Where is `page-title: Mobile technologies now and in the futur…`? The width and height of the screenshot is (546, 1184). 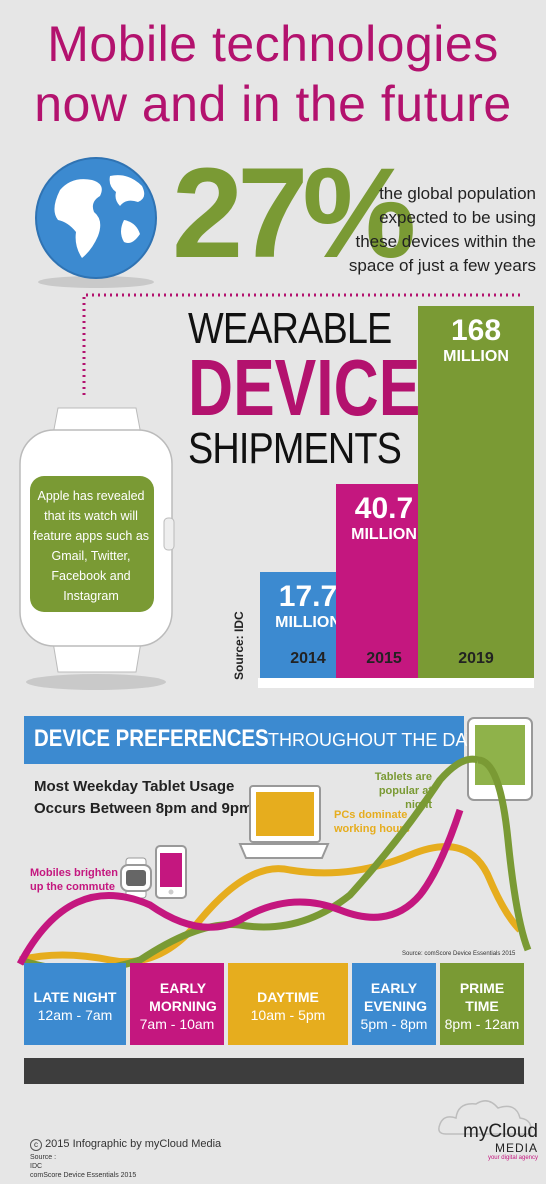
page-title: Mobile technologies now and in the futur… is located at coordinates (273, 74).